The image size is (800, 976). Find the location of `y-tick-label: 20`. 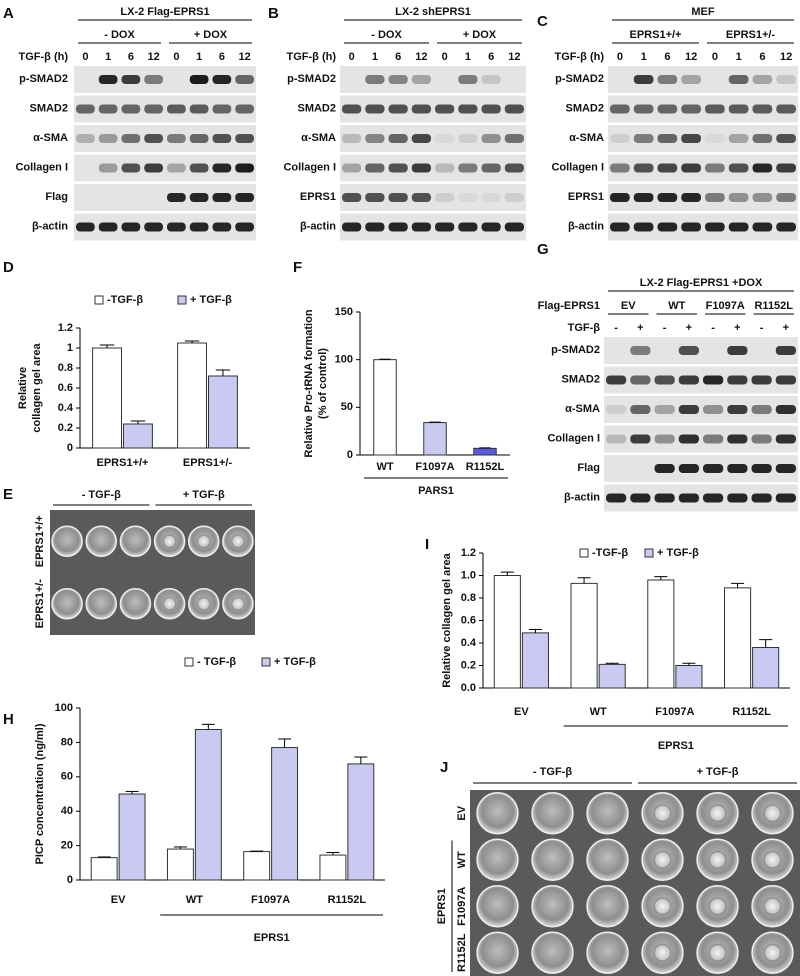

y-tick-label: 20 is located at coordinates (67, 846).